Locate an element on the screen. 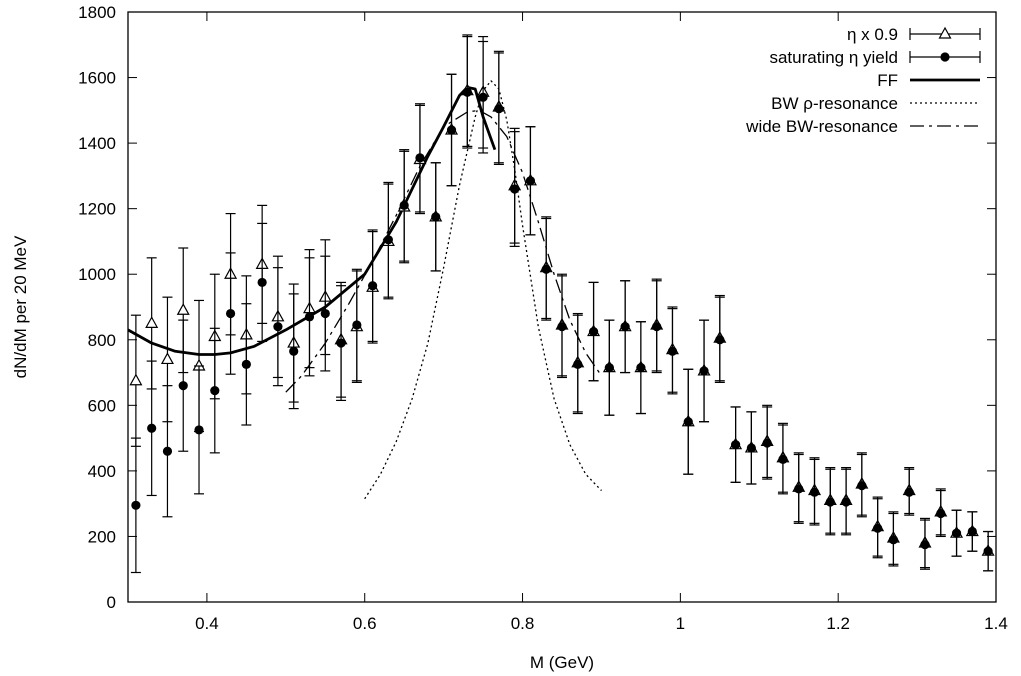 The image size is (1021, 676). x-tick-label: 1.2 is located at coordinates (838, 623).